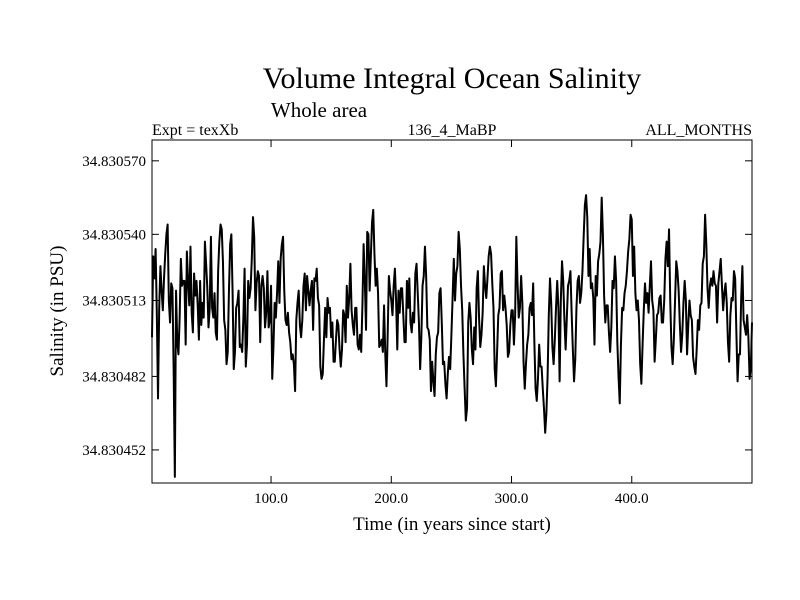 Image resolution: width=800 pixels, height=600 pixels. What do you see at coordinates (512, 499) in the screenshot?
I see `x-tick-label: 300.0` at bounding box center [512, 499].